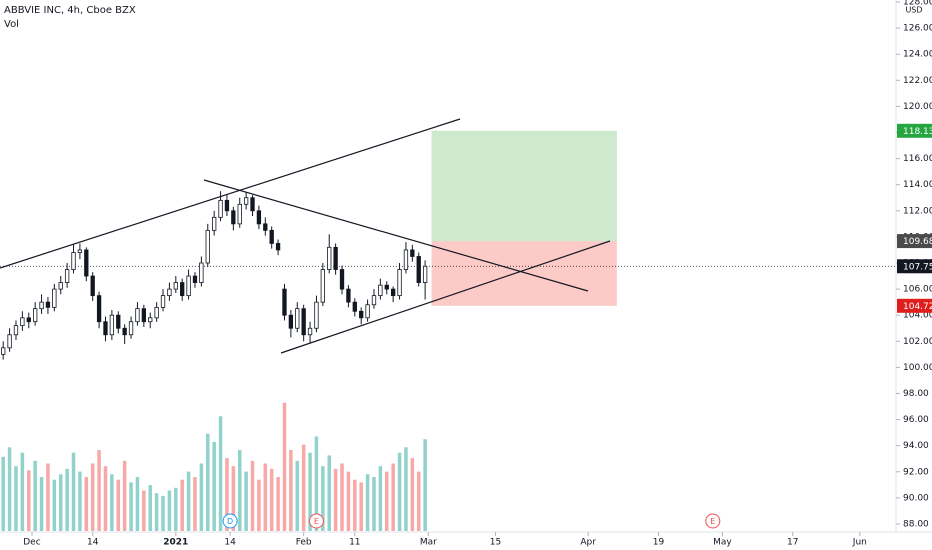 The height and width of the screenshot is (550, 932). What do you see at coordinates (917, 4) in the screenshot?
I see `y-tick-label: 128.00` at bounding box center [917, 4].